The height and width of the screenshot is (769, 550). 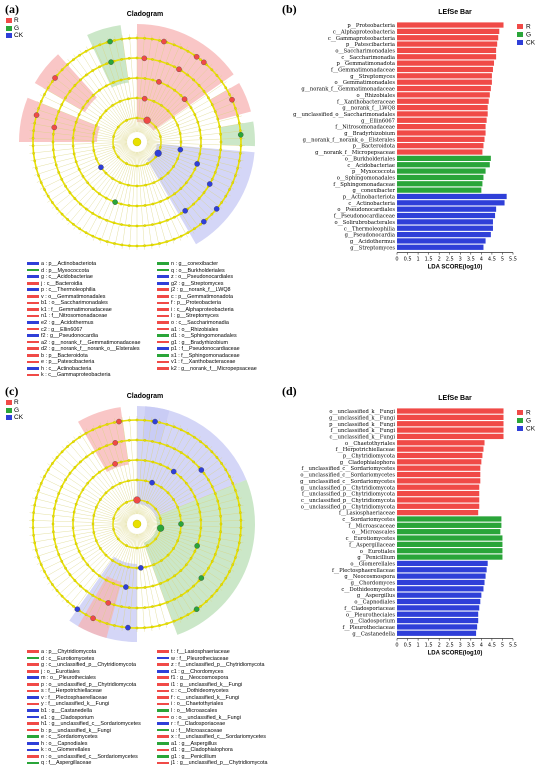 What do you see at coordinates (67, 698) in the screenshot?
I see `legend-item: v : f__Plectosphaerellaceae` at bounding box center [67, 698].